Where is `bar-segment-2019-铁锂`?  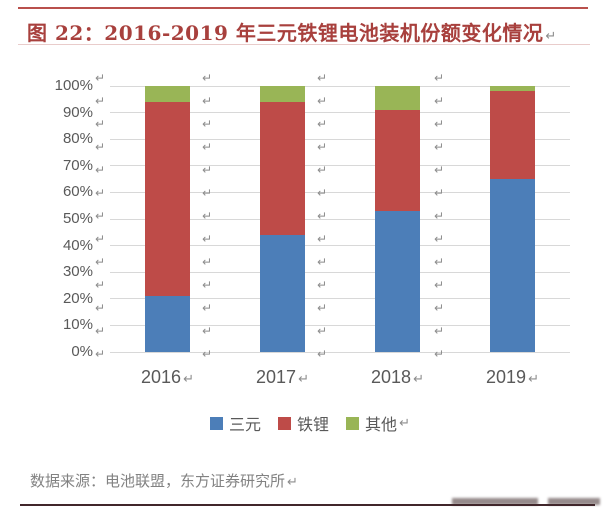
bar-segment-2019-铁锂 is located at coordinates (512, 135).